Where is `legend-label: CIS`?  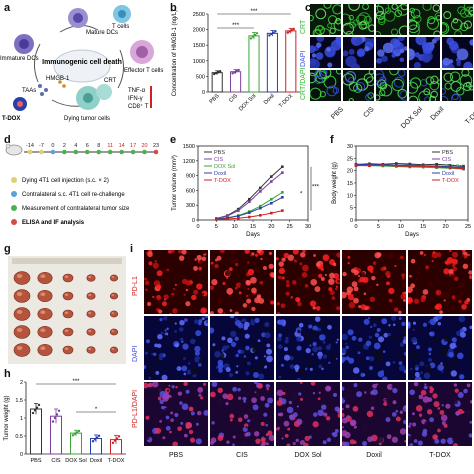 legend-label: CIS is located at coordinates (447, 160).